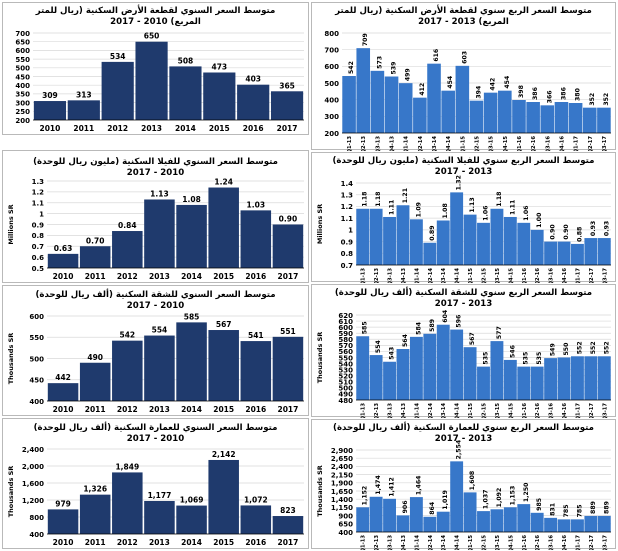  Describe the element at coordinates (347, 242) in the screenshot. I see `y-tick-label: 0.9` at that location.